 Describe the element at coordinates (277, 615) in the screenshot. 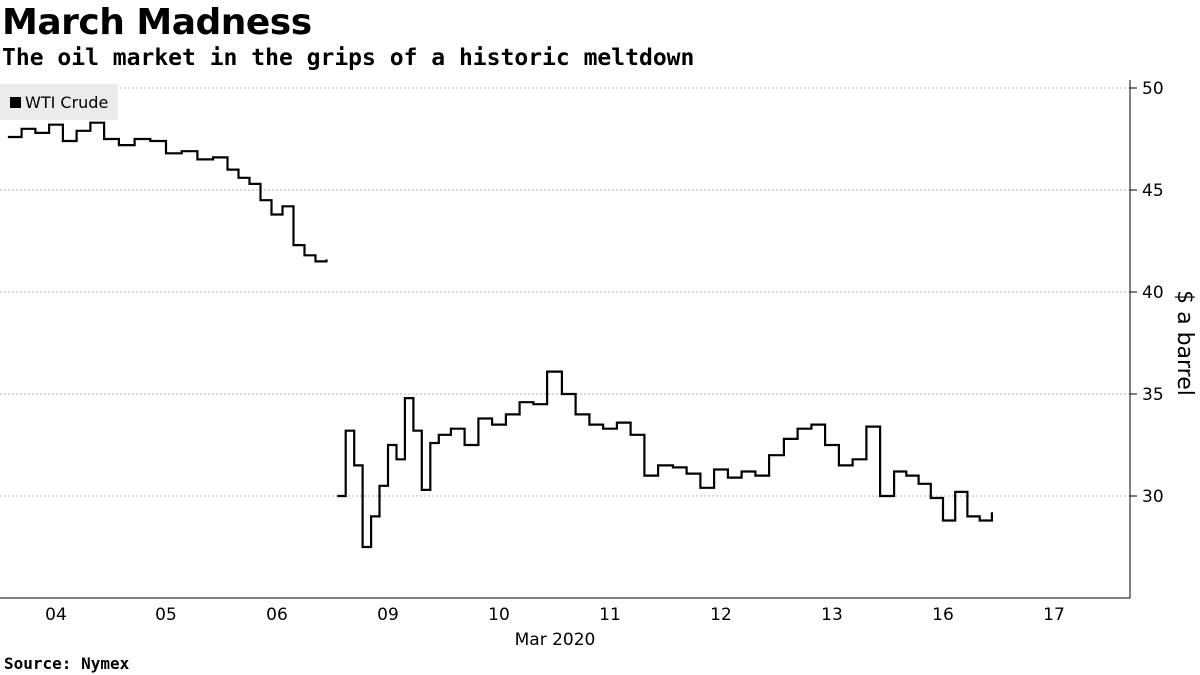

I see `x-tick-label: 06` at that location.